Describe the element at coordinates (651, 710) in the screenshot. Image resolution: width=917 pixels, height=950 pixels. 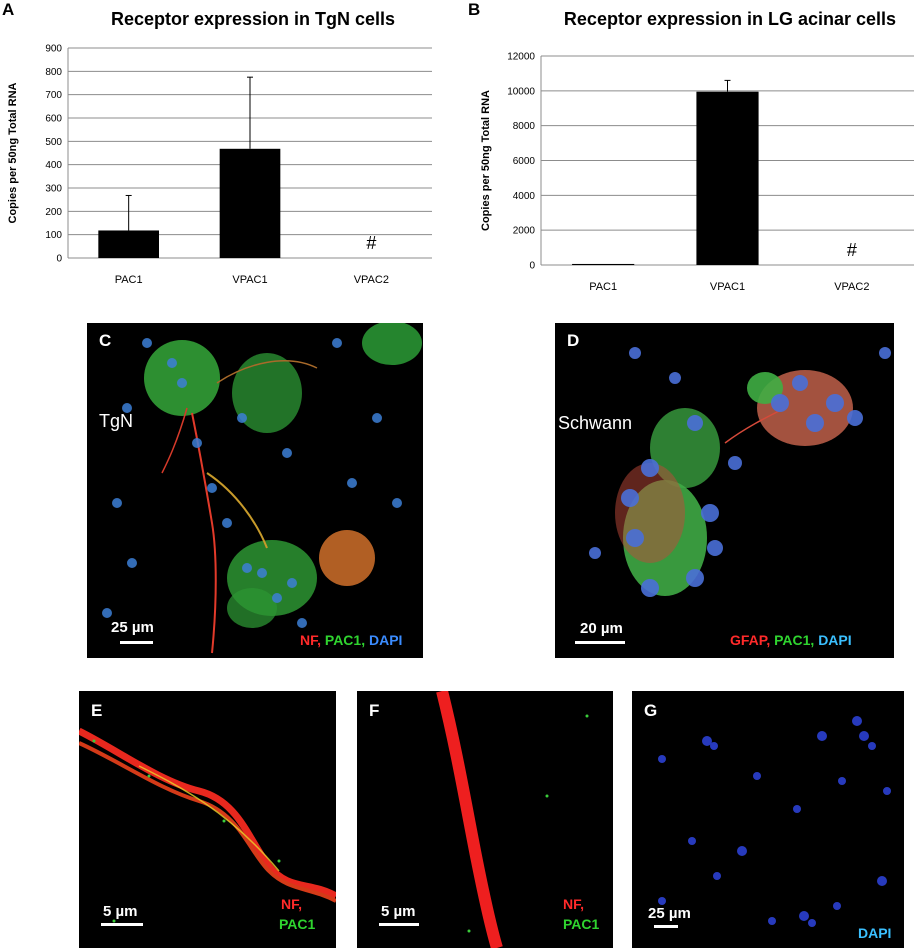
I see `panel-label-g: G` at that location.